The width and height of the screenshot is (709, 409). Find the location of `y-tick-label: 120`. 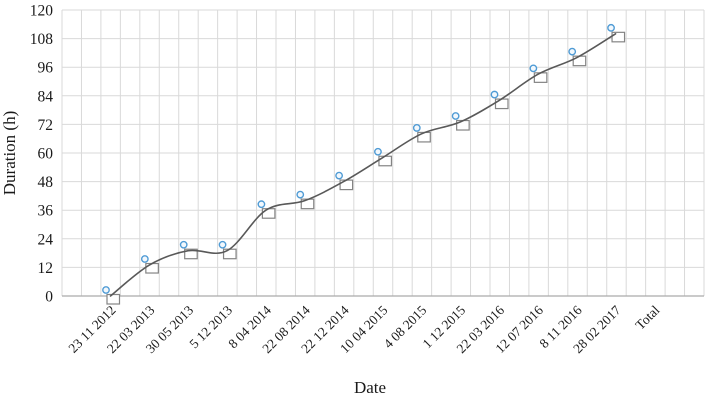

y-tick-label: 120 is located at coordinates (42, 11).